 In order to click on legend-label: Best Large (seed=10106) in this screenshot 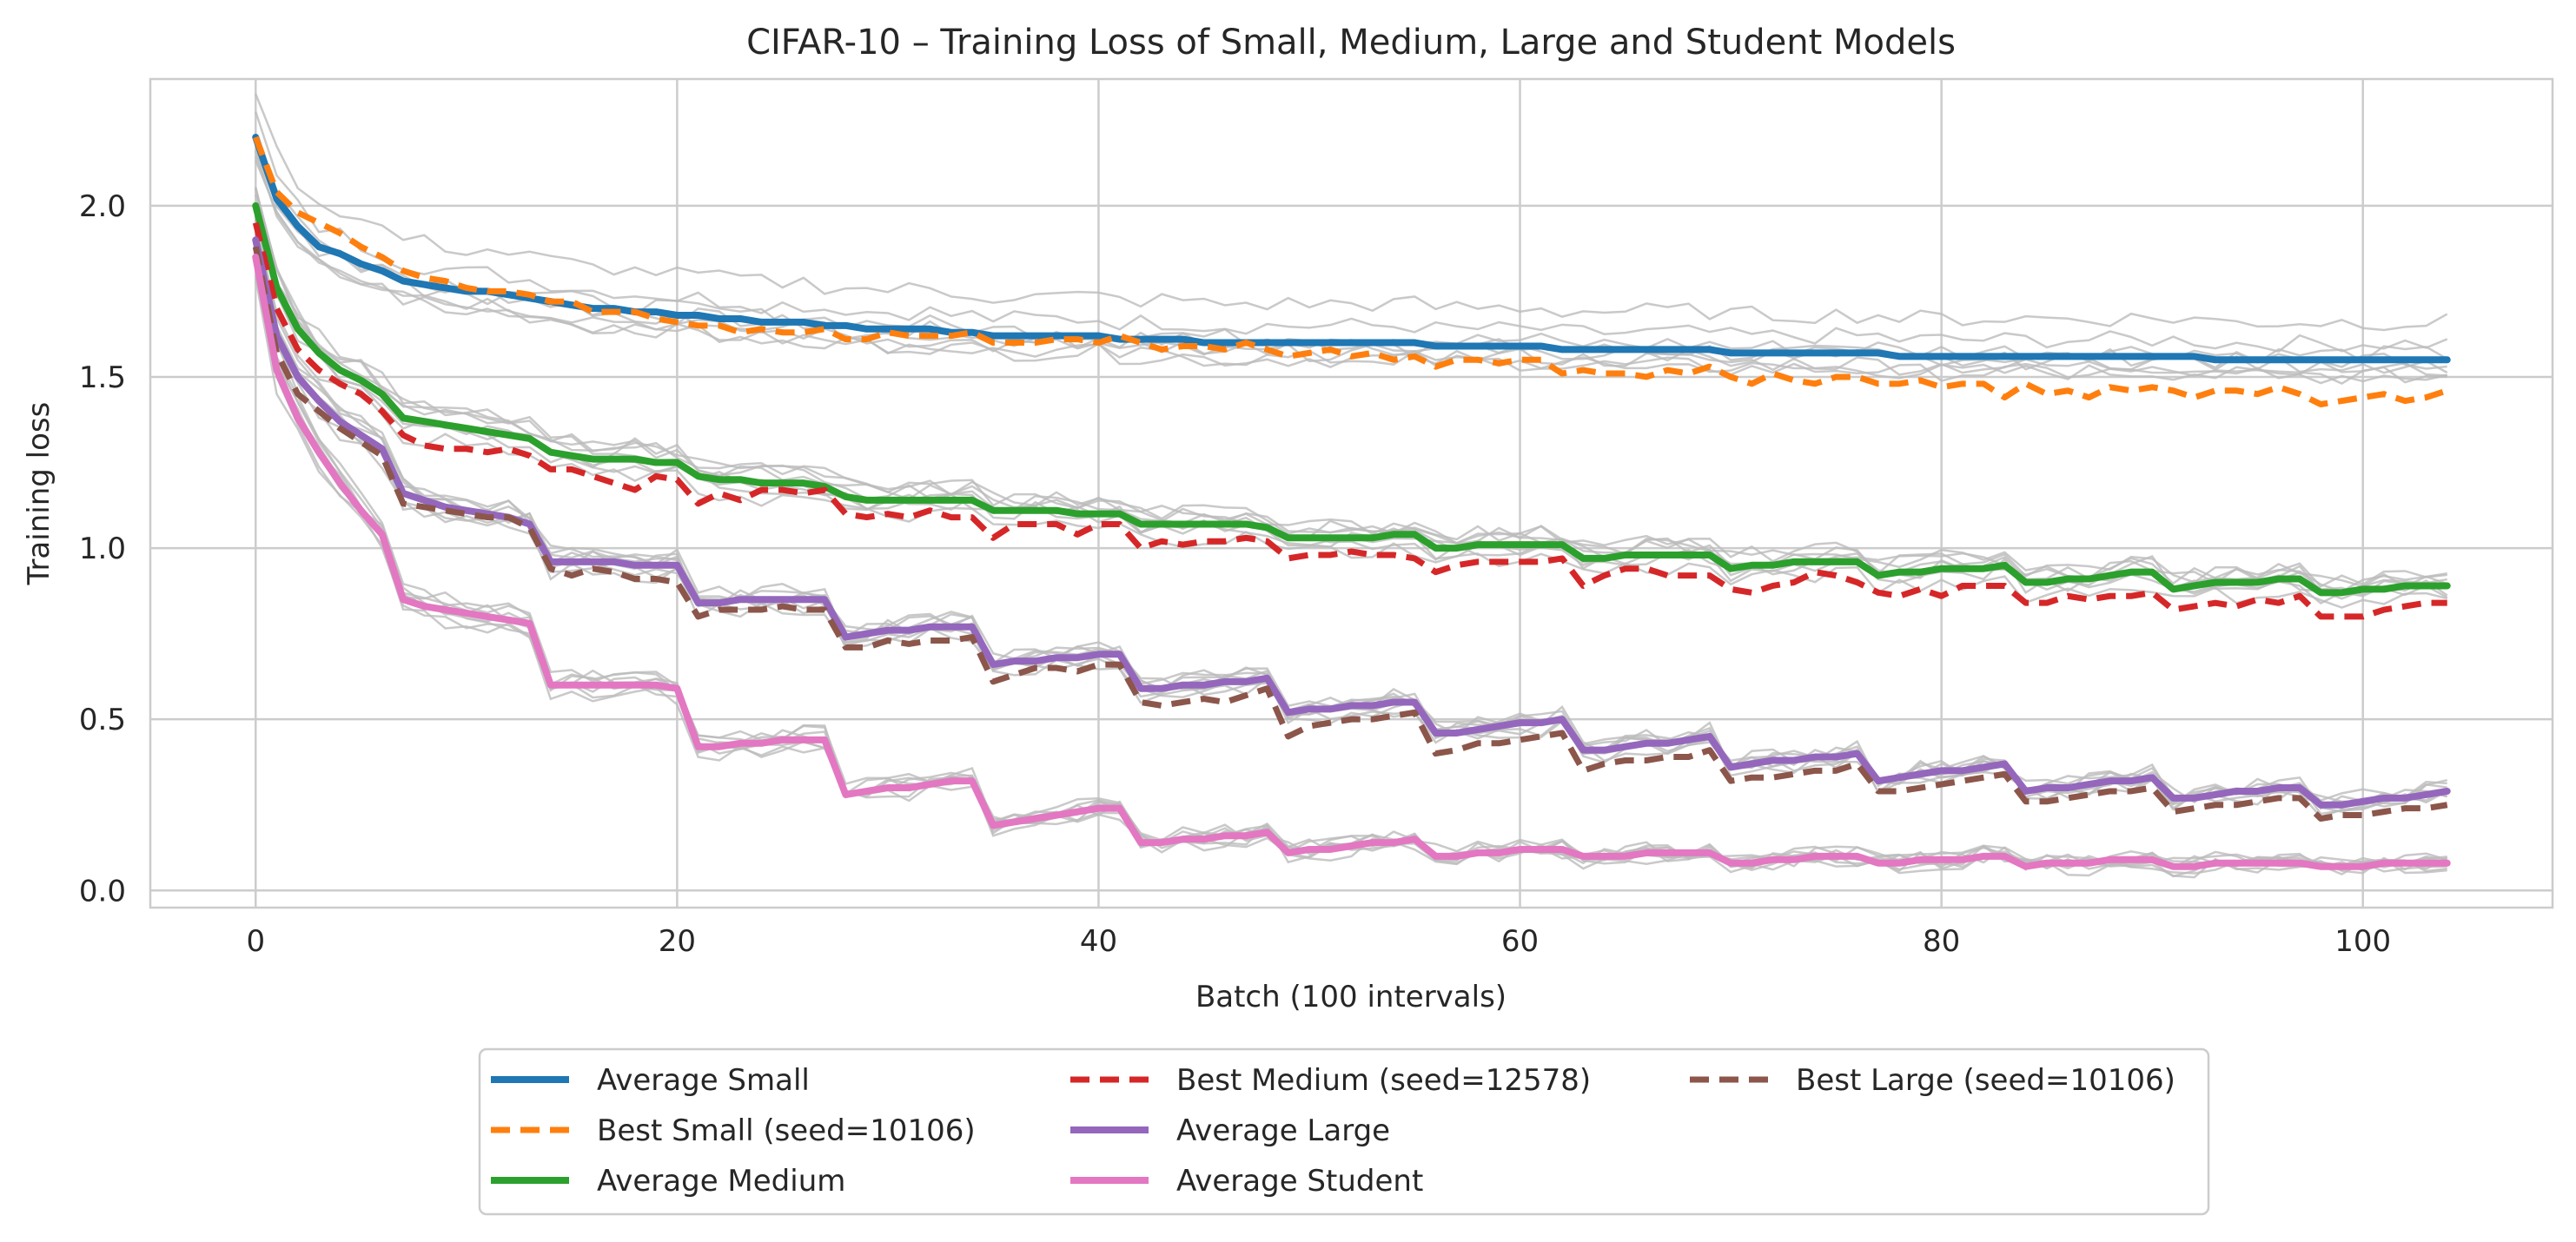, I will do `click(1985, 1081)`.